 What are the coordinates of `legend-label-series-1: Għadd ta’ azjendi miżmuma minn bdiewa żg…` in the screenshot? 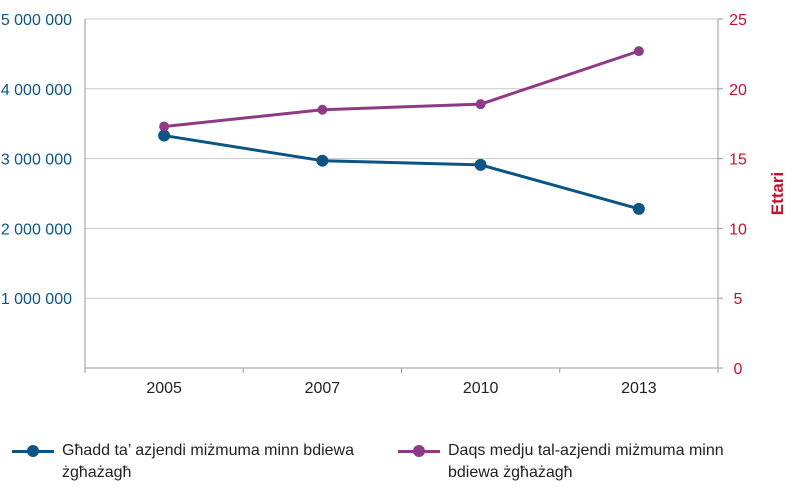 It's located at (208, 461).